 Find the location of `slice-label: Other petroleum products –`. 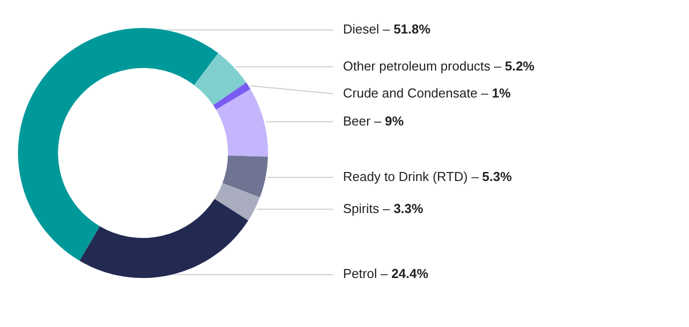

slice-label: Other petroleum products – is located at coordinates (424, 66).